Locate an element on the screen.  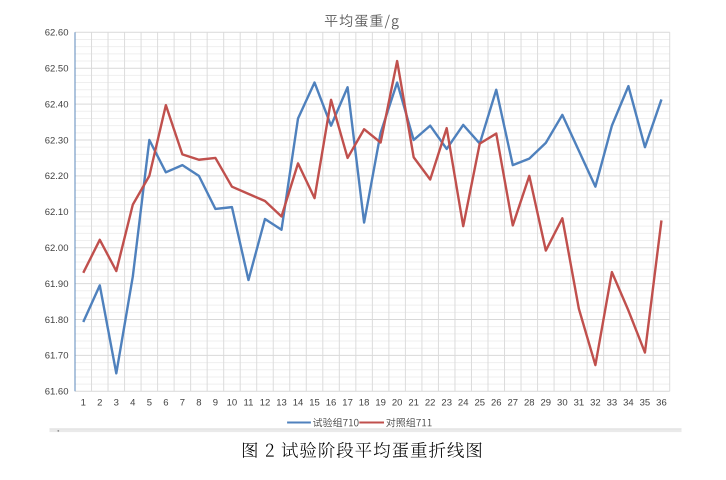
svg-text: 25 is located at coordinates (479, 403).